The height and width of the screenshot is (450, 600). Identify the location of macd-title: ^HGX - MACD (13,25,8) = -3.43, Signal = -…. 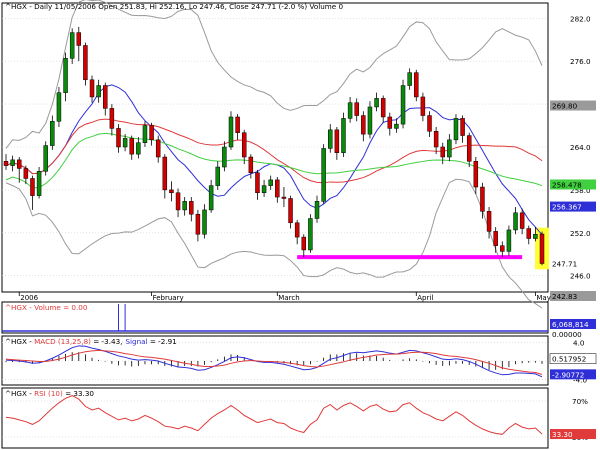
(91, 341).